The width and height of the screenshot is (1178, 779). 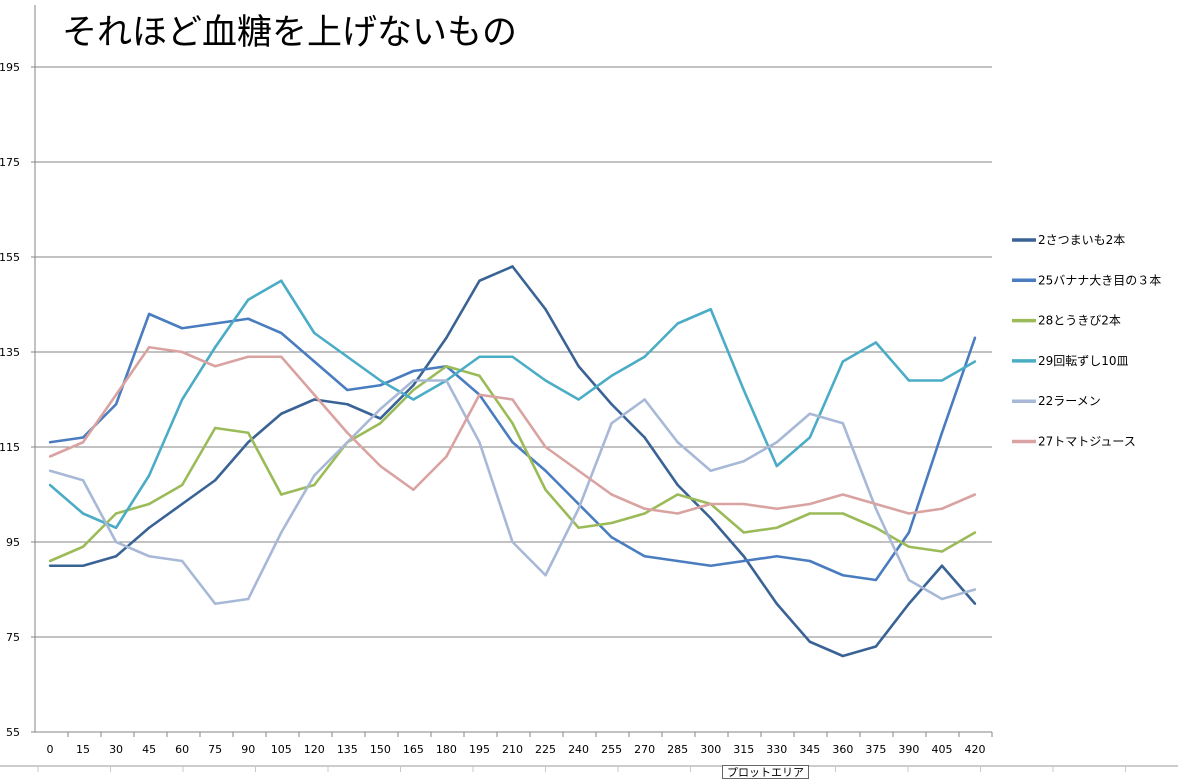 What do you see at coordinates (941, 749) in the screenshot?
I see `x-tick-label: 405` at bounding box center [941, 749].